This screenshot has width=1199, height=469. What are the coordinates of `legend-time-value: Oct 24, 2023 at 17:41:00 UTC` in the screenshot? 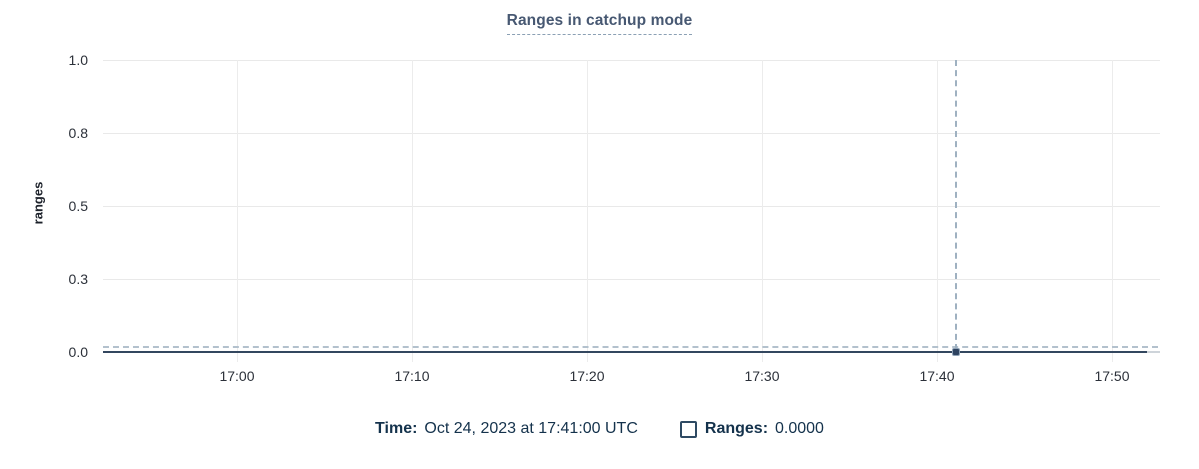 It's located at (531, 428).